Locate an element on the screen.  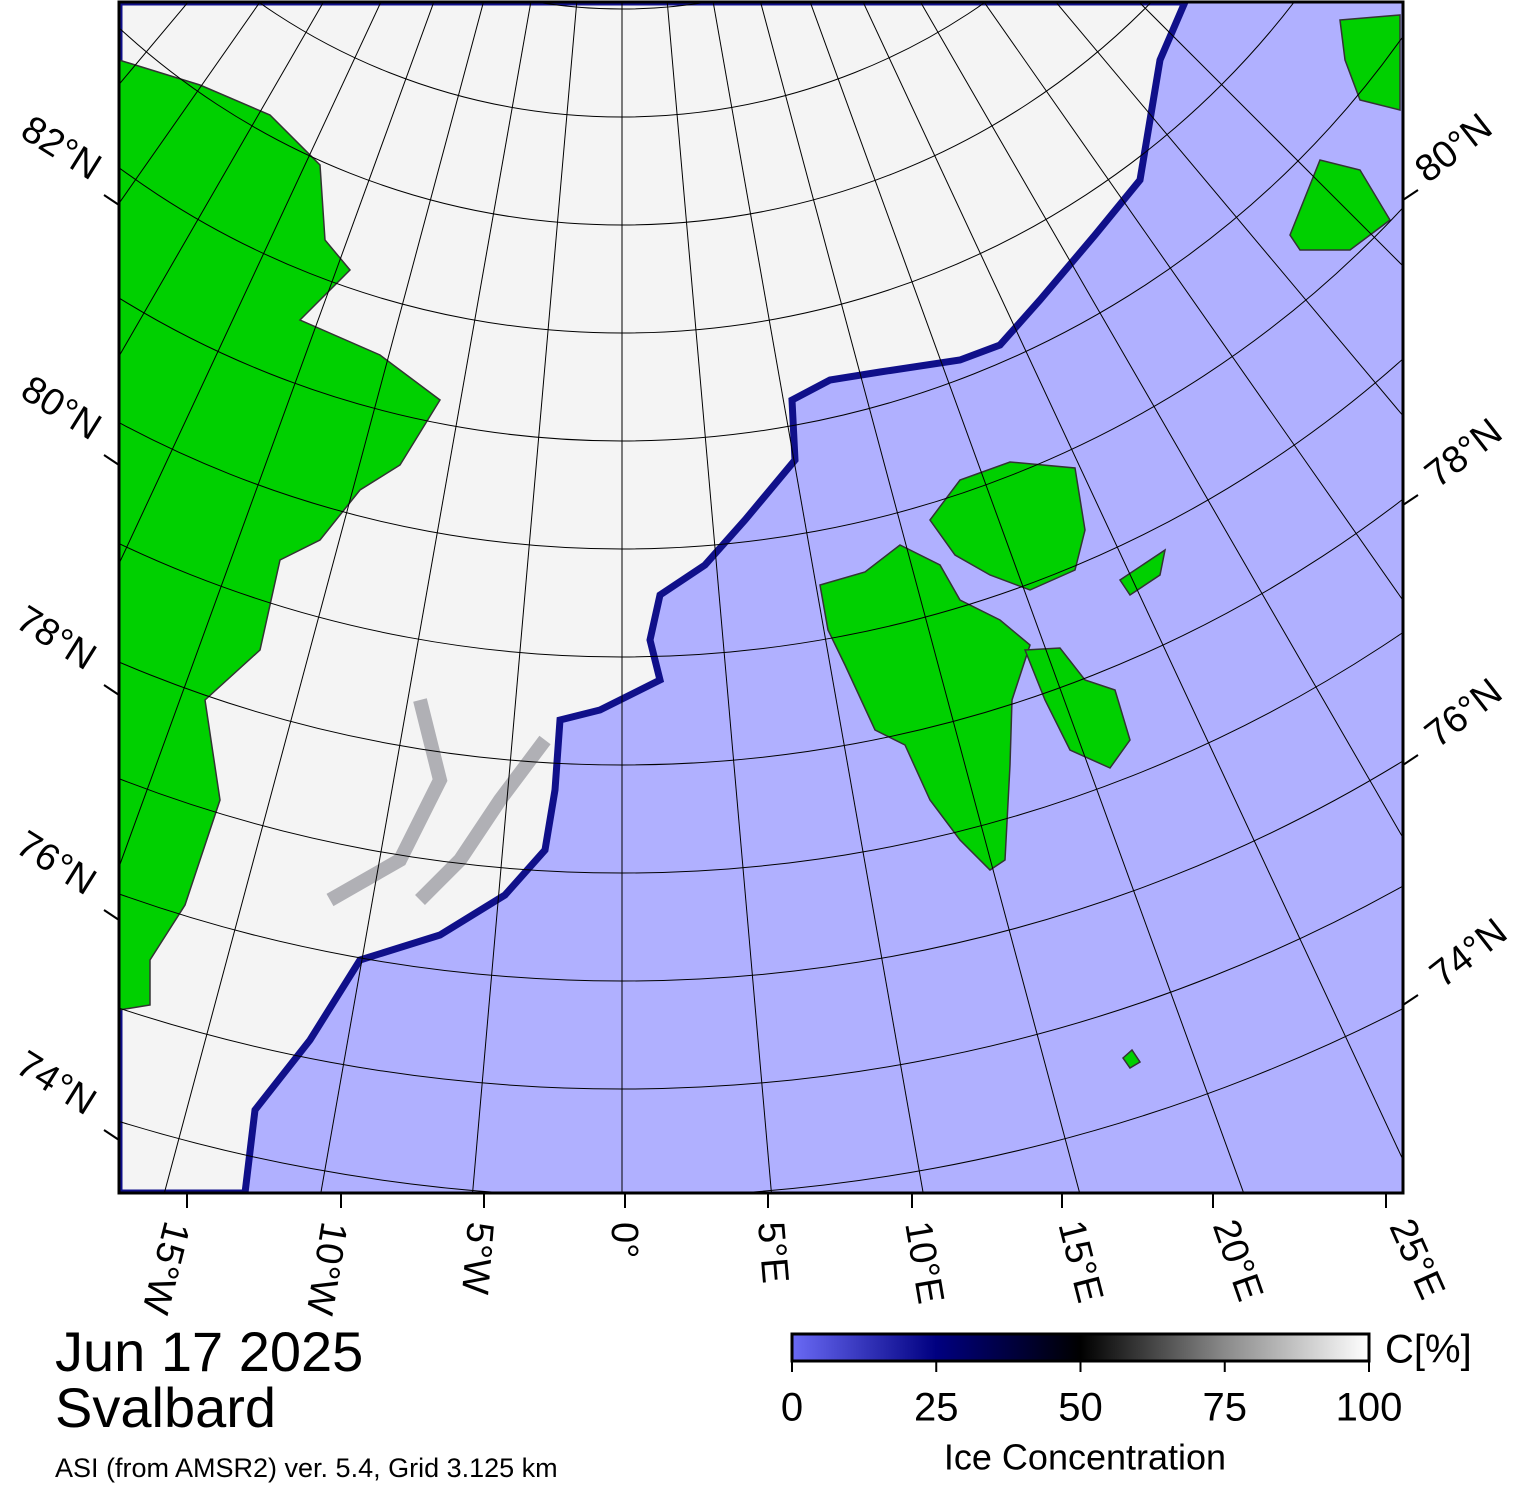
svalbard-nordaustlandet is located at coordinates (1007, 526).